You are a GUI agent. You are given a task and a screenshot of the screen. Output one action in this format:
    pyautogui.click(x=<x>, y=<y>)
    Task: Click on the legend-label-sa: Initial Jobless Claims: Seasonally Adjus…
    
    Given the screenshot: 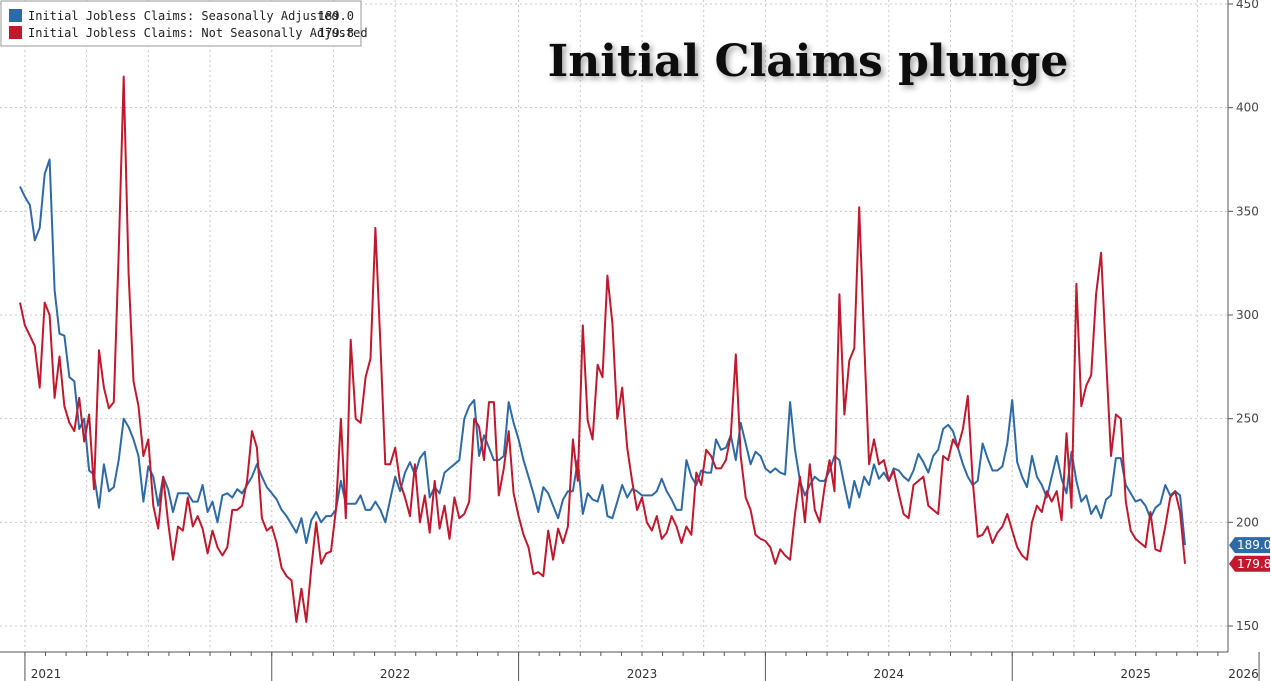 What is the action you would take?
    pyautogui.click(x=183, y=16)
    